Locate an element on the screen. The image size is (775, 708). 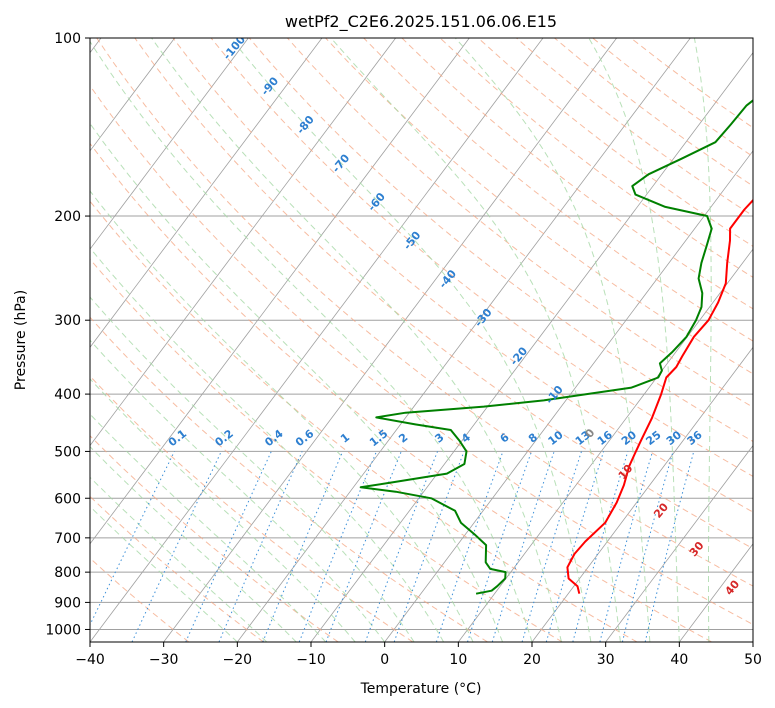
chart-title: wetPf2_C2E6.2025.151.06.06.E15 is located at coordinates (421, 22).